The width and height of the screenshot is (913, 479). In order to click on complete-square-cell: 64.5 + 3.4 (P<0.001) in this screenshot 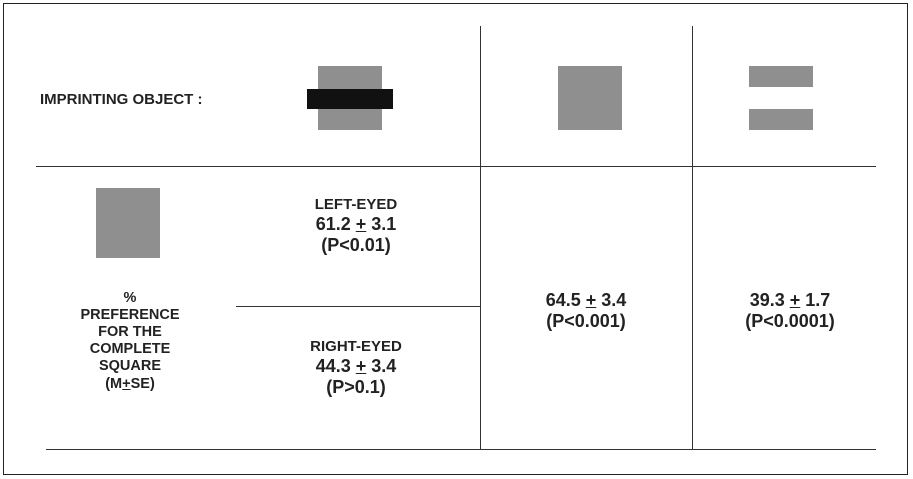, I will do `click(586, 311)`.